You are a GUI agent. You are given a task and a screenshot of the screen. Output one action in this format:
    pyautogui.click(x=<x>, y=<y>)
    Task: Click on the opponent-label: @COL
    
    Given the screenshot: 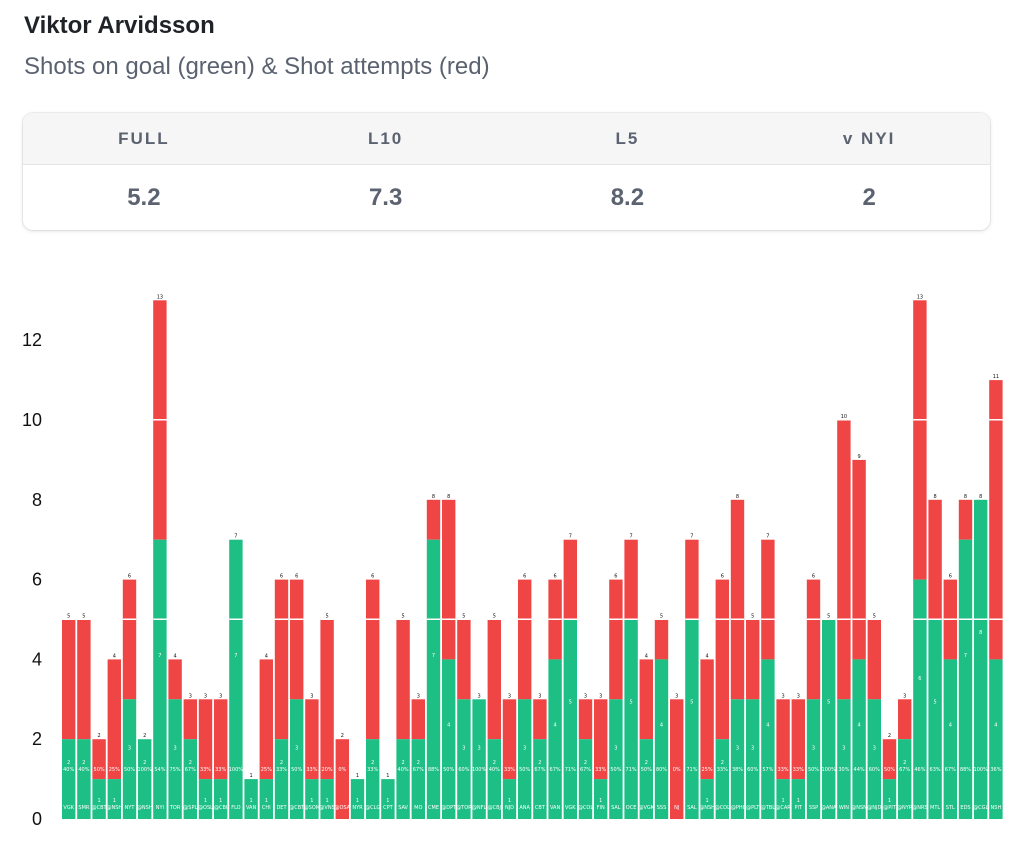 What is the action you would take?
    pyautogui.click(x=722, y=808)
    